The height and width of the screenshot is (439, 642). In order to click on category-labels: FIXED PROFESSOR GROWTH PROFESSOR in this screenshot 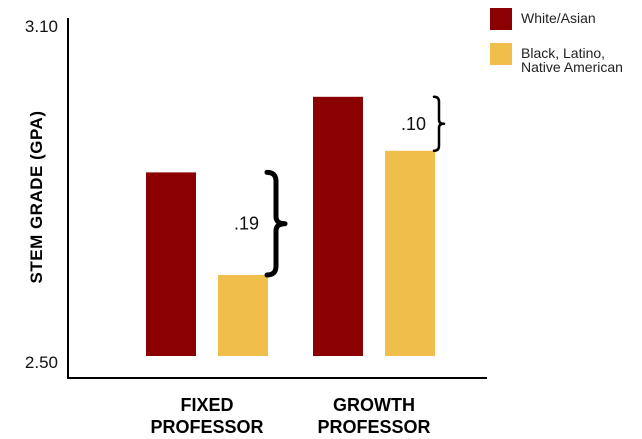, I will do `click(290, 416)`.